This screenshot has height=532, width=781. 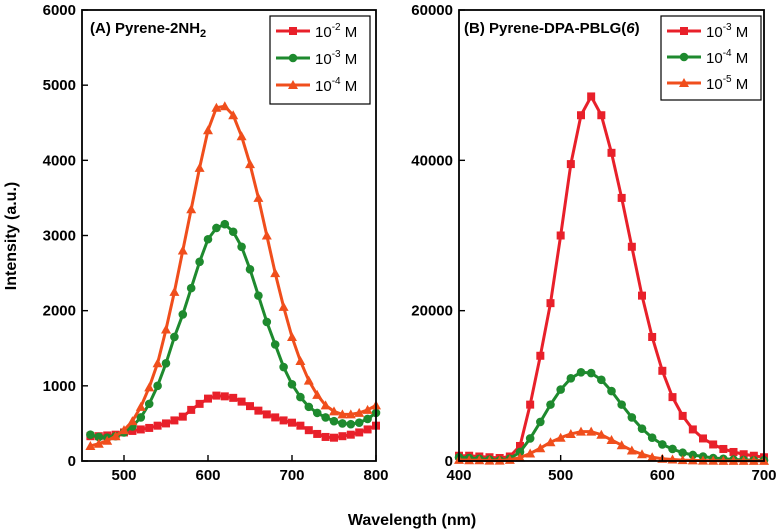 I want to click on panel-b-y-tick-label: 20000, so click(x=432, y=311).